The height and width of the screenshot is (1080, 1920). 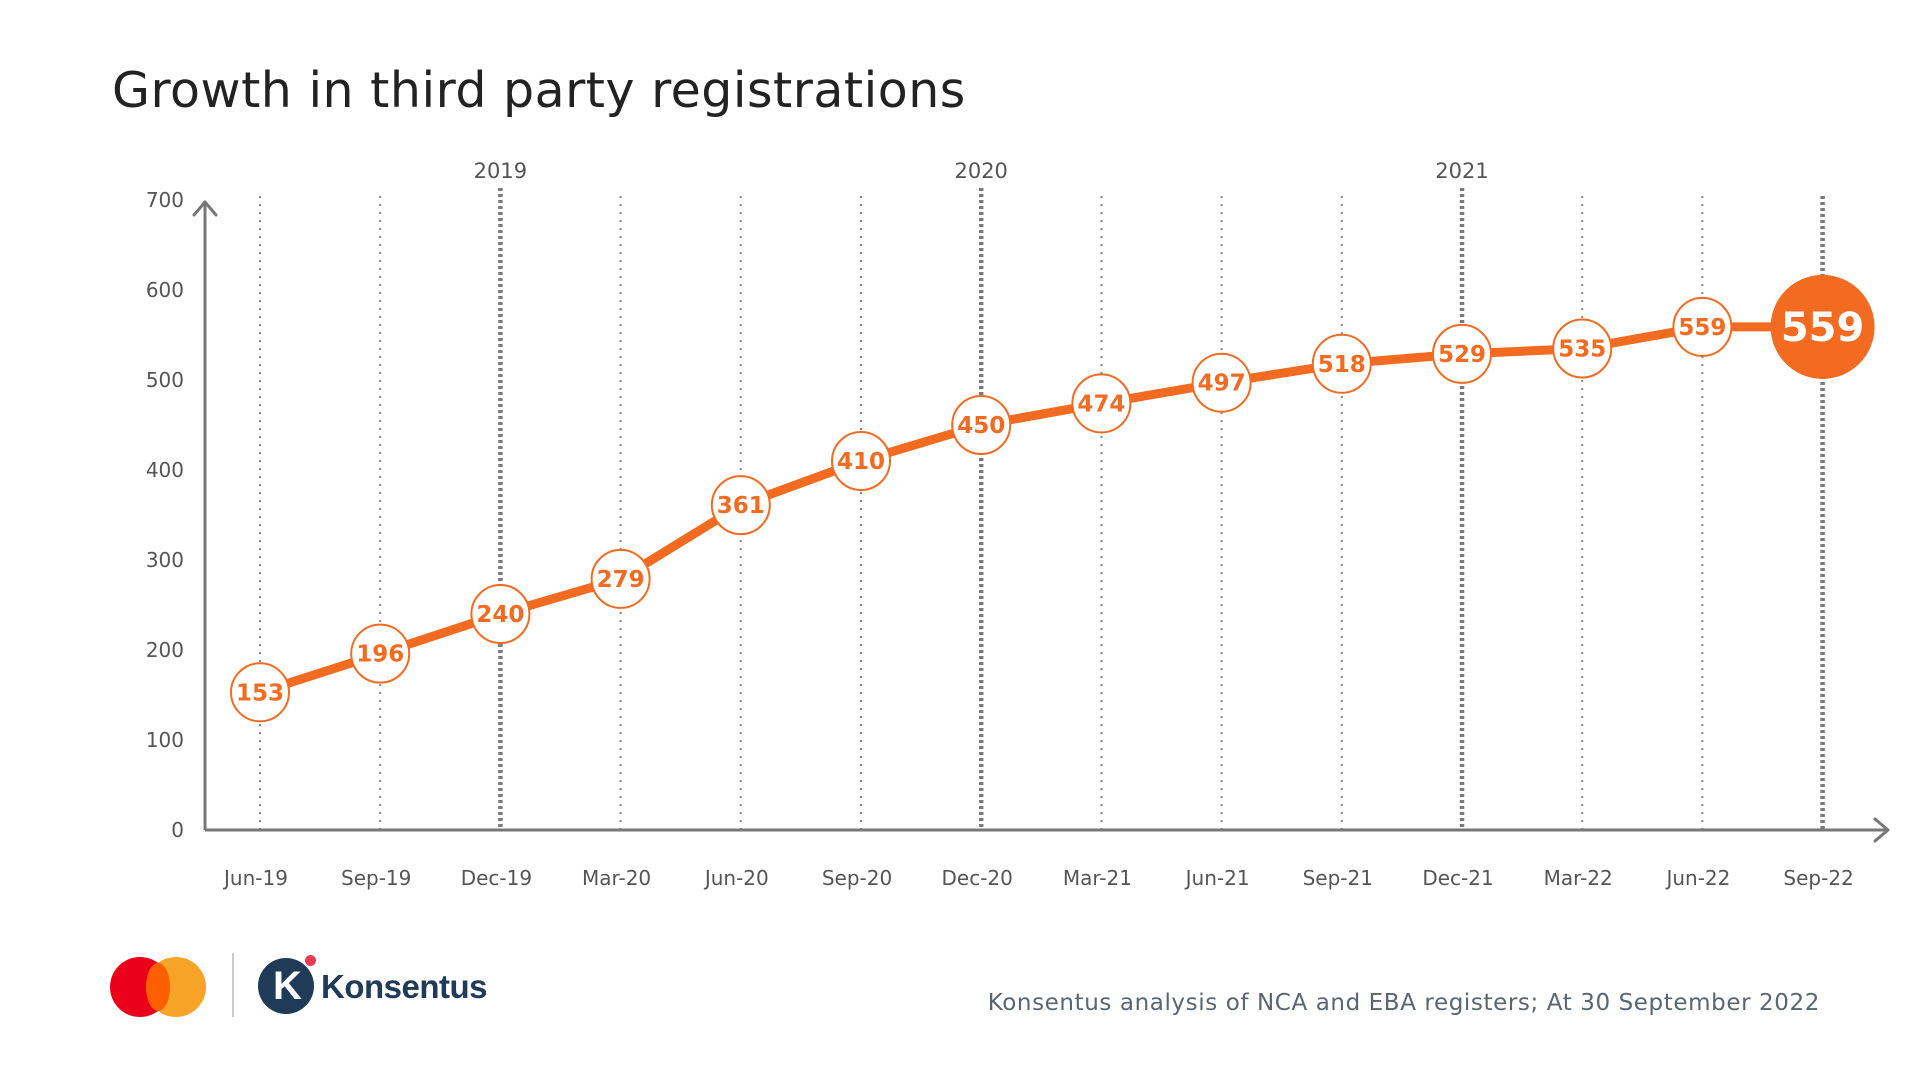 I want to click on data-label-dec-21: 529, so click(x=1462, y=355).